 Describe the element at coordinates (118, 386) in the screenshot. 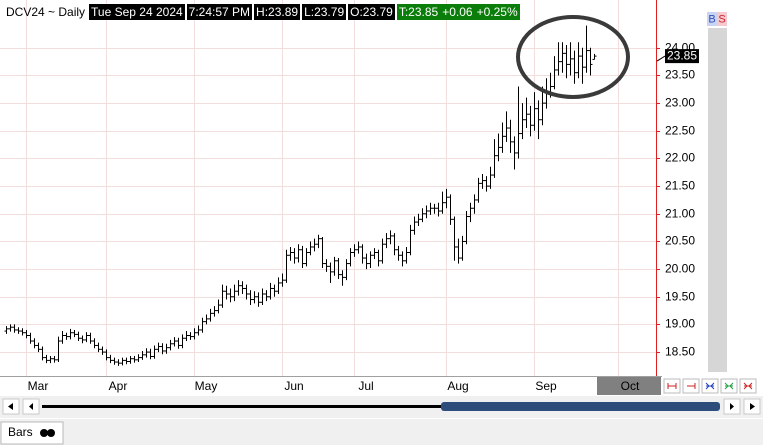

I see `x-tick-label: Apr` at that location.